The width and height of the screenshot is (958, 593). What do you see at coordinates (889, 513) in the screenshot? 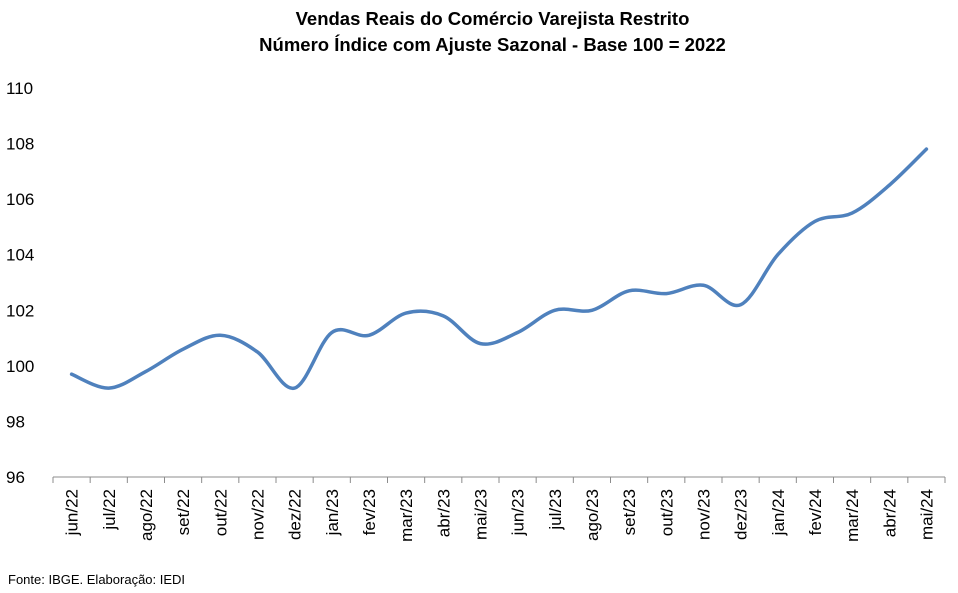
I see `x-tick-label: abr/24` at bounding box center [889, 513].